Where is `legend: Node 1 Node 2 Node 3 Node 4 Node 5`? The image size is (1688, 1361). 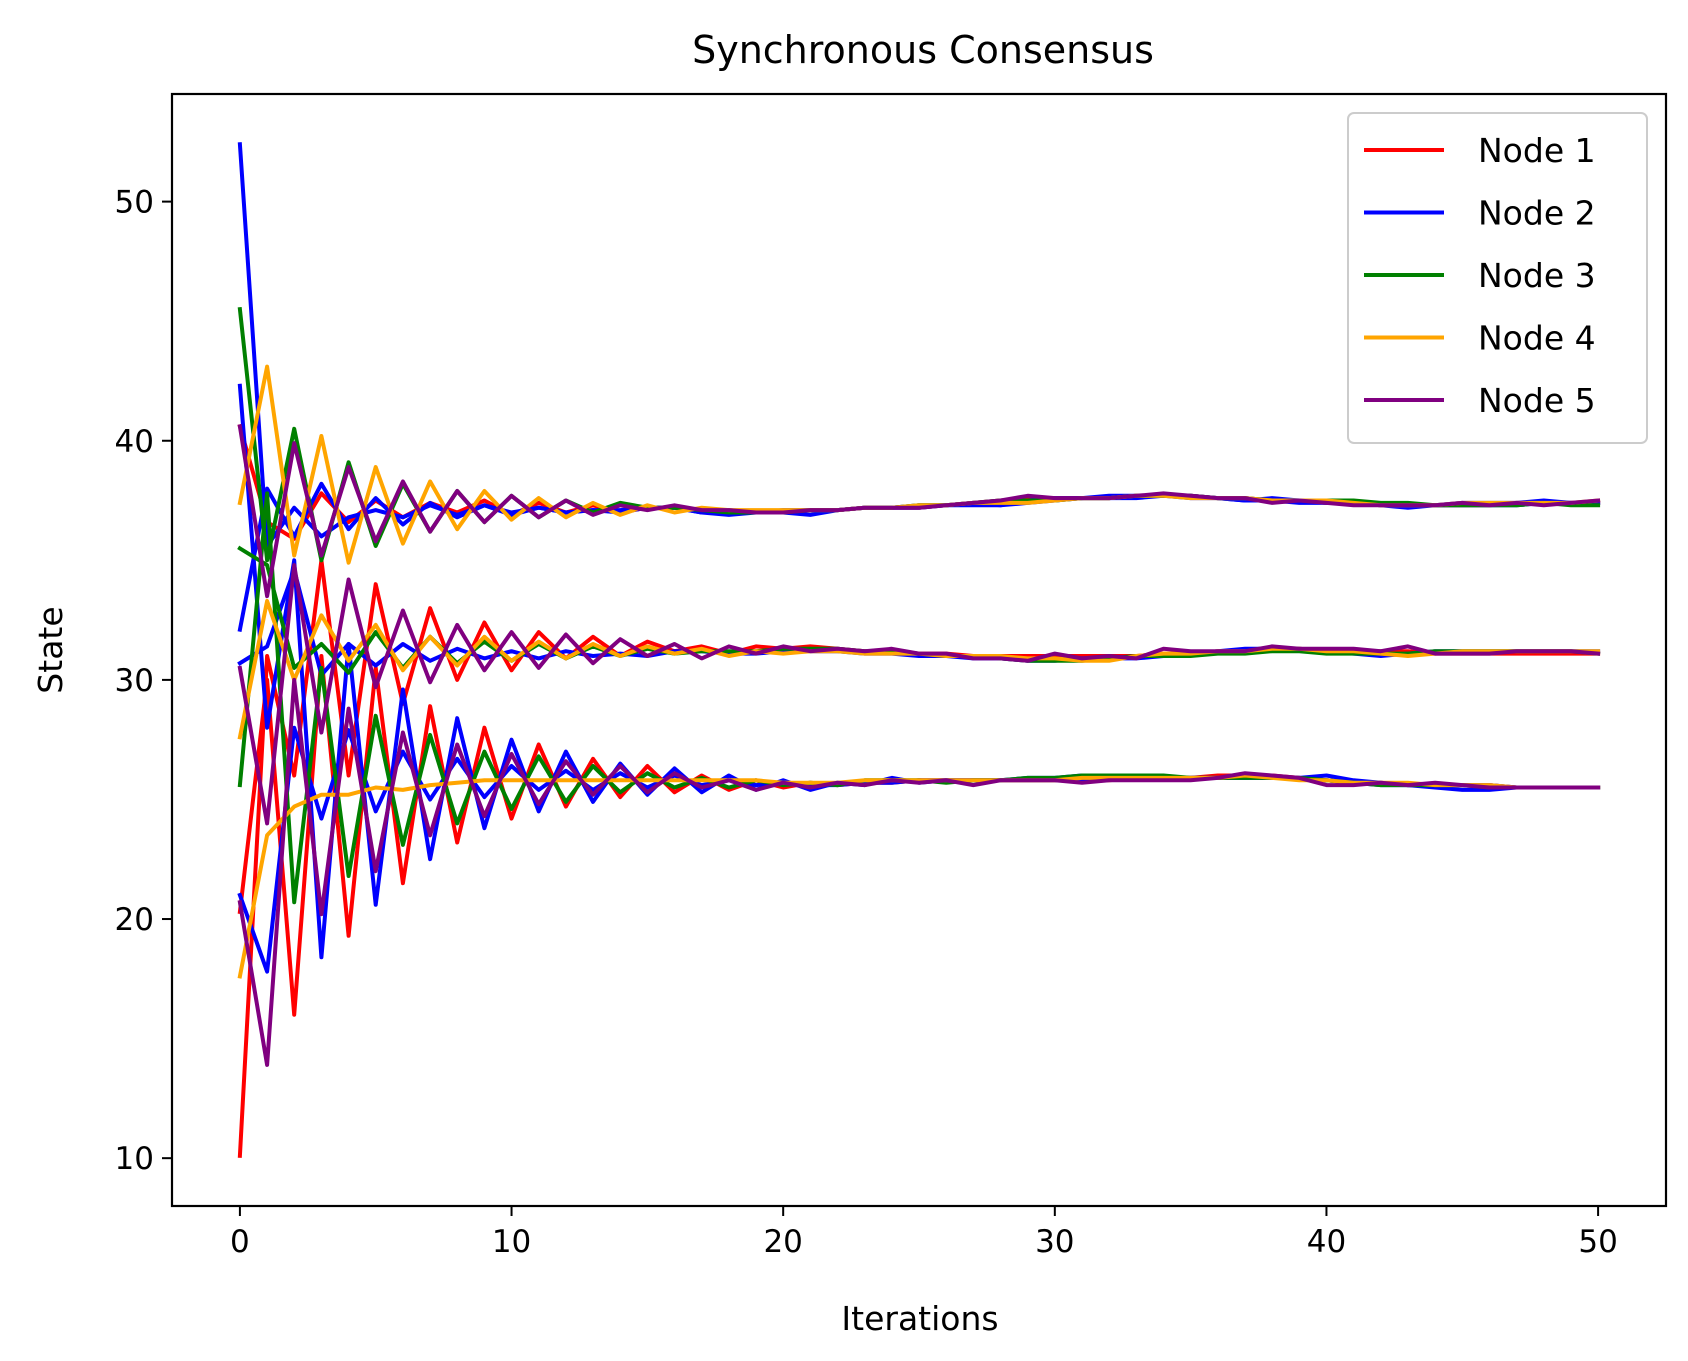
legend: Node 1 Node 2 Node 3 Node 4 Node 5 is located at coordinates (1497, 278).